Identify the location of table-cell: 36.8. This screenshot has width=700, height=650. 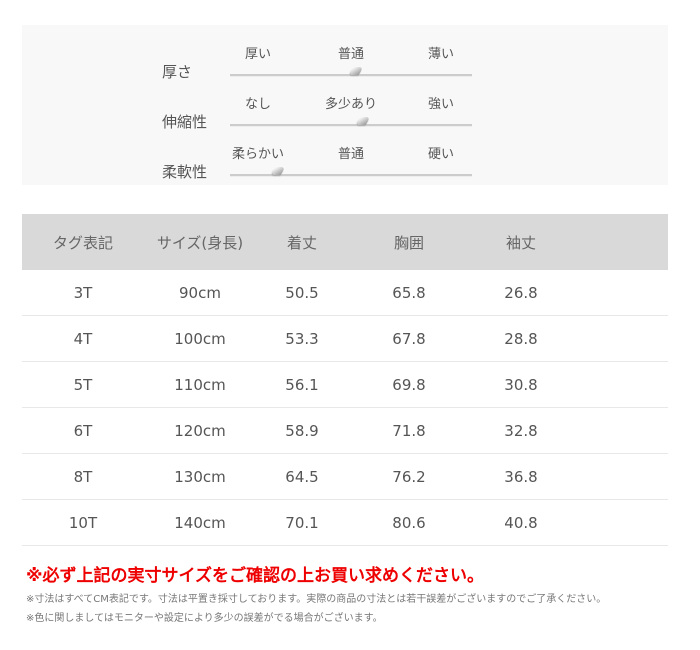
(521, 476).